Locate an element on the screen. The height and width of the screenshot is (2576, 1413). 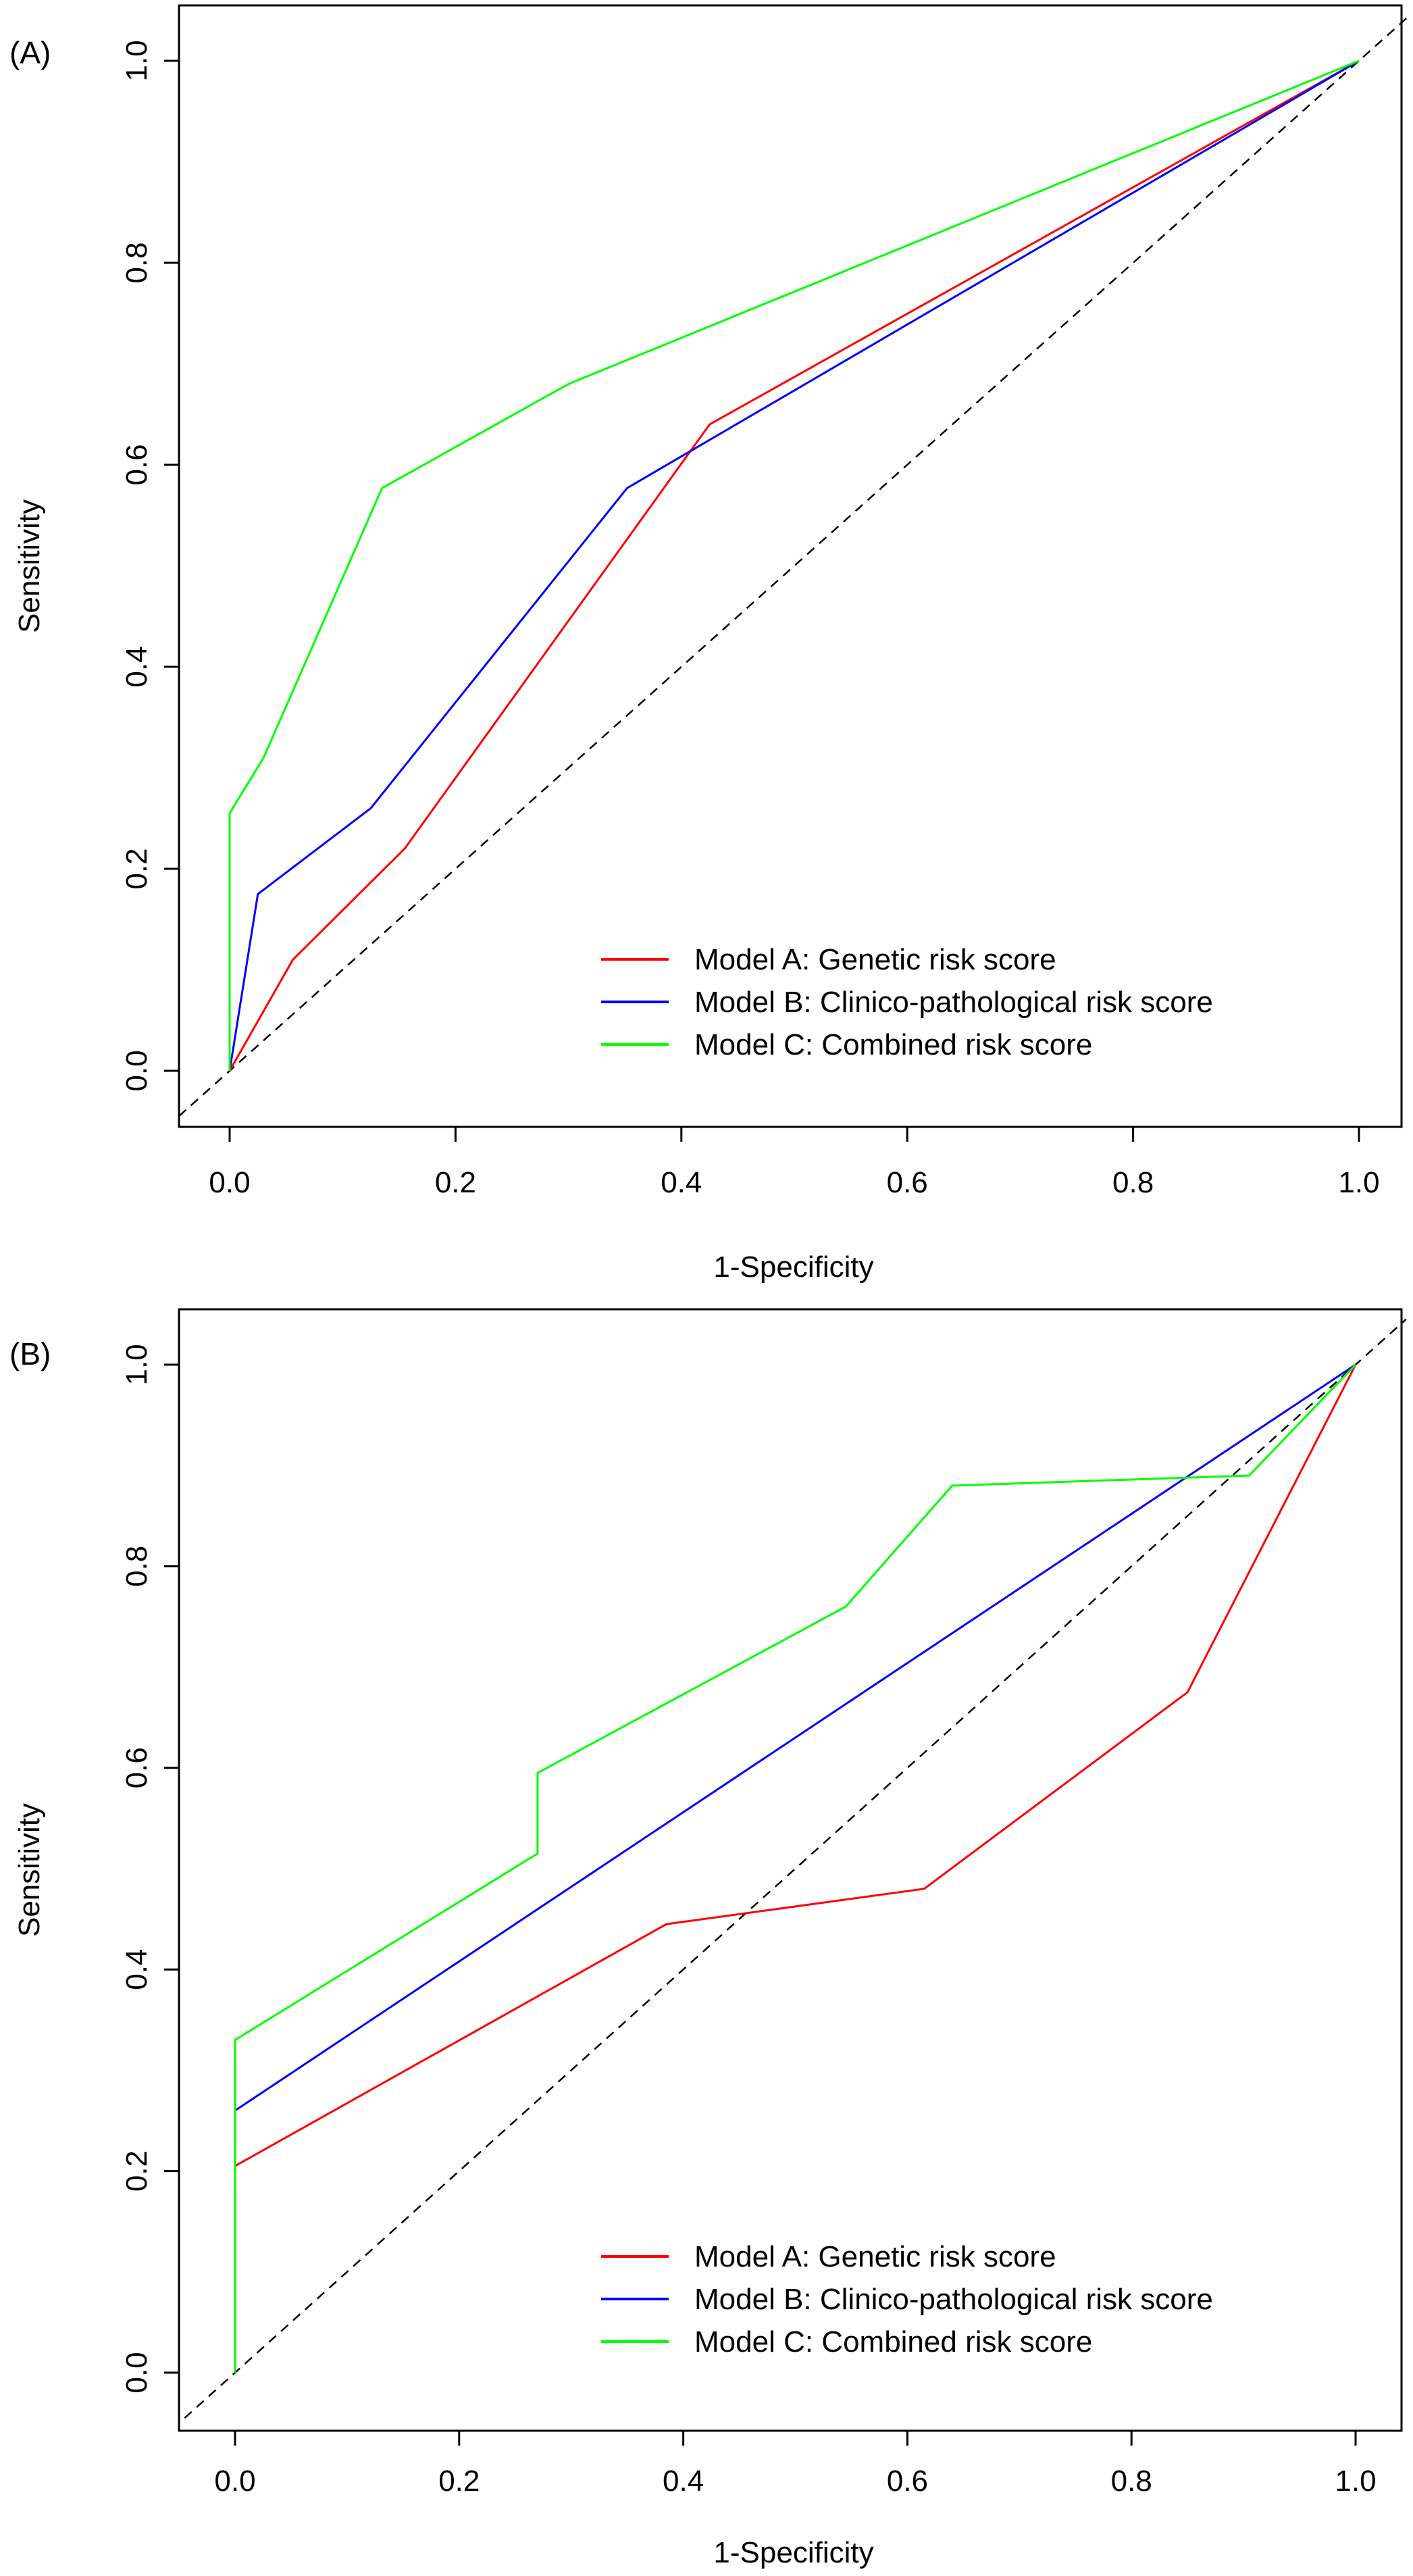
panel-label: (A) is located at coordinates (30, 52).